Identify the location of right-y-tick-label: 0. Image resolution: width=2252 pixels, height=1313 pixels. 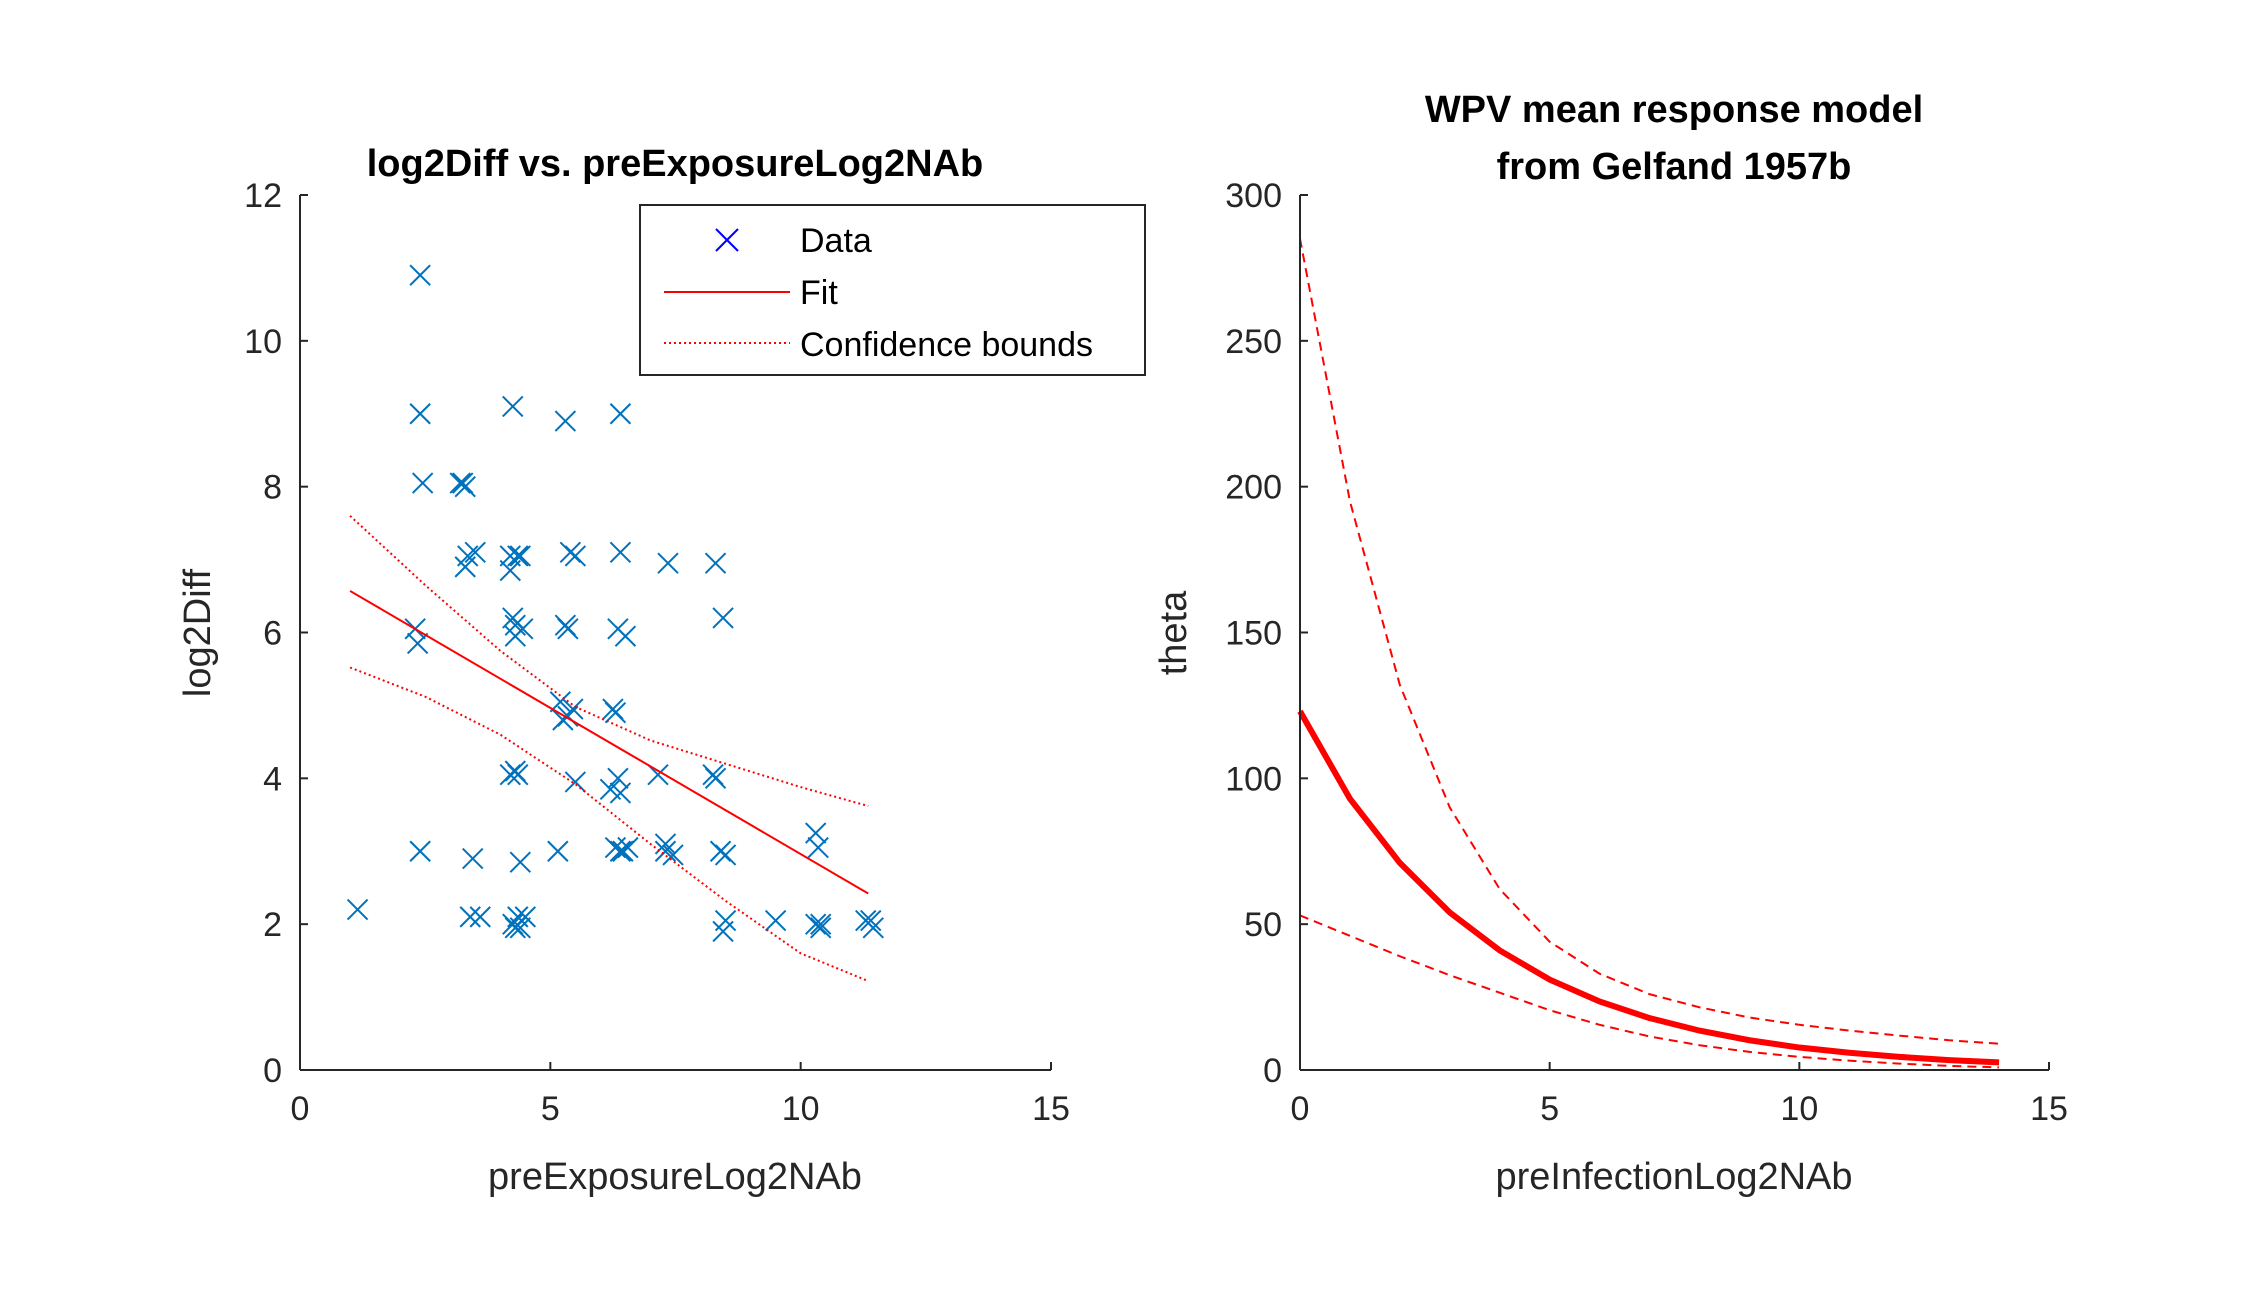
(1272, 1071).